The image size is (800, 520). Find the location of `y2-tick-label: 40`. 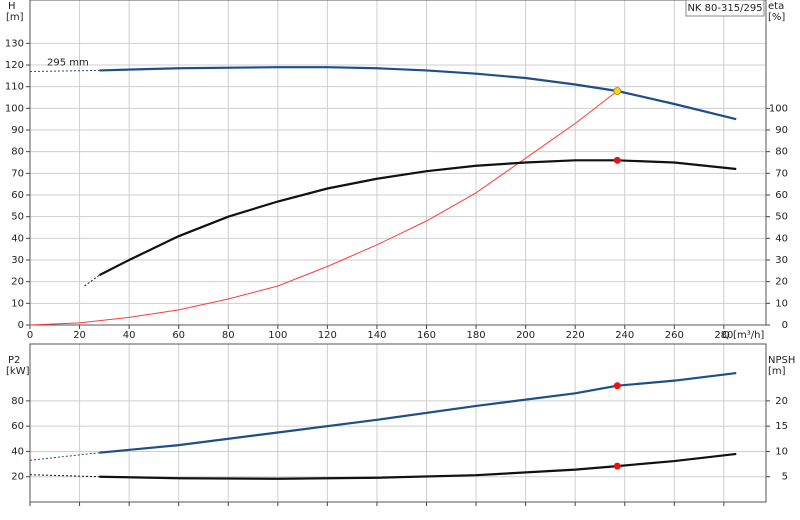

y2-tick-label: 40 is located at coordinates (781, 238).